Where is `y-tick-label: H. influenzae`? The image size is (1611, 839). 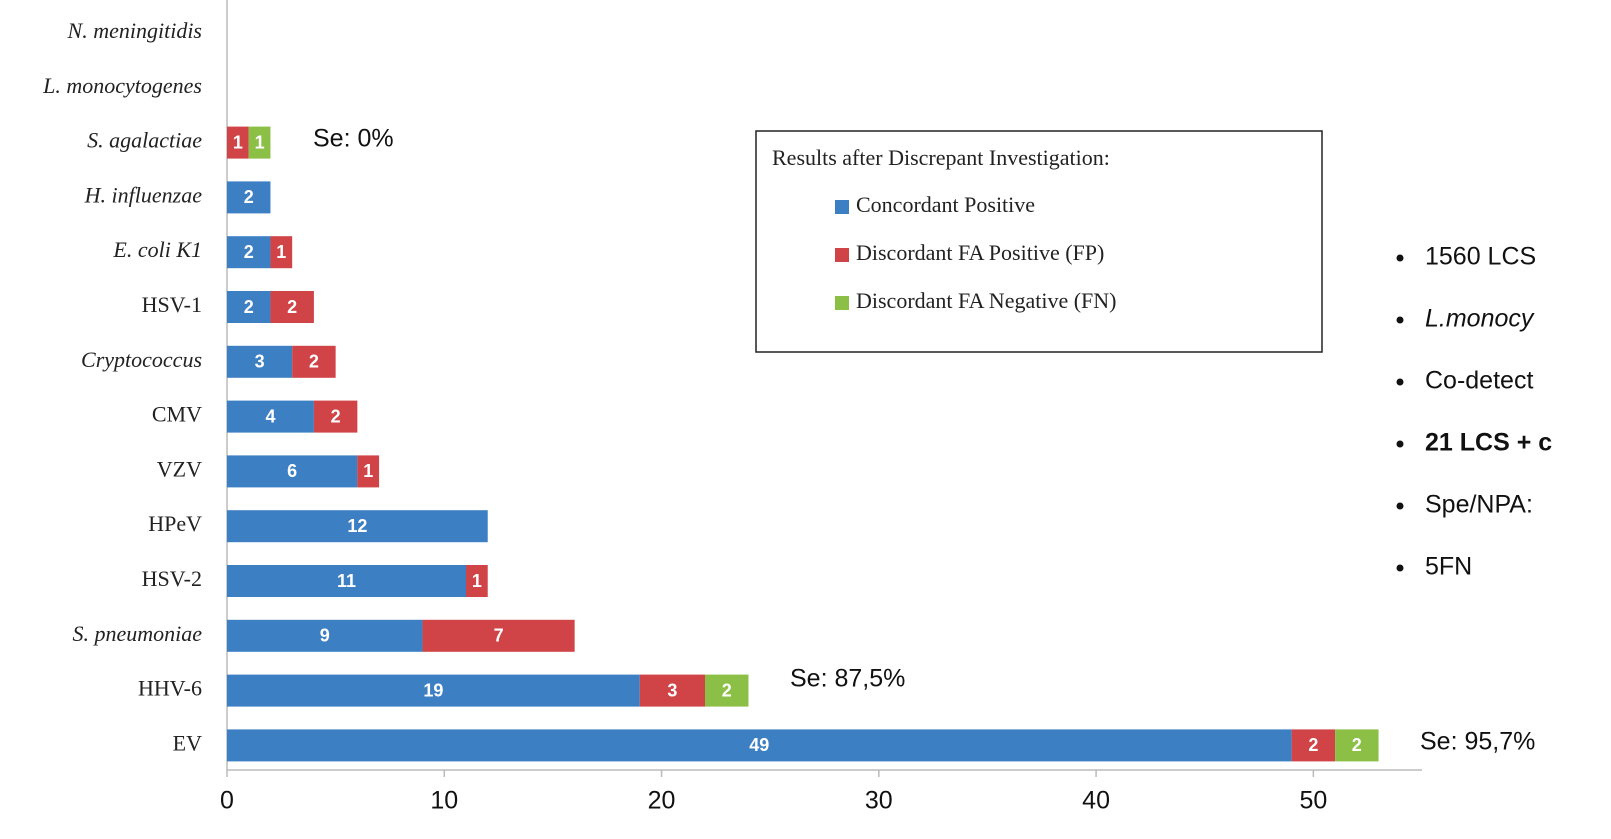 y-tick-label: H. influenzae is located at coordinates (143, 194).